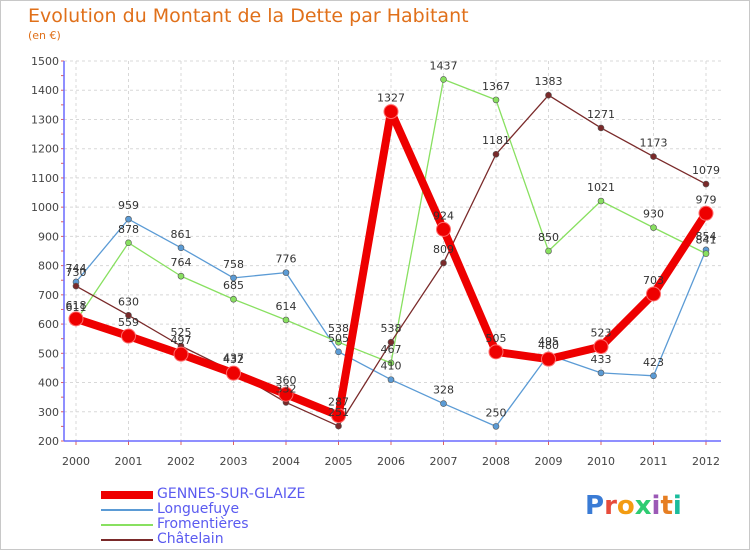 This screenshot has width=750, height=550. I want to click on data-label: 1021, so click(601, 187).